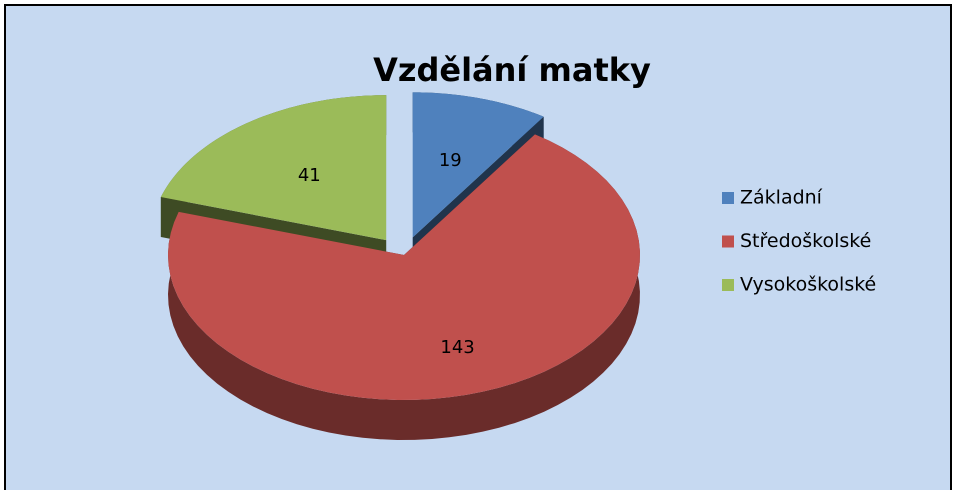 This screenshot has width=957, height=490. I want to click on data-label: 41, so click(309, 175).